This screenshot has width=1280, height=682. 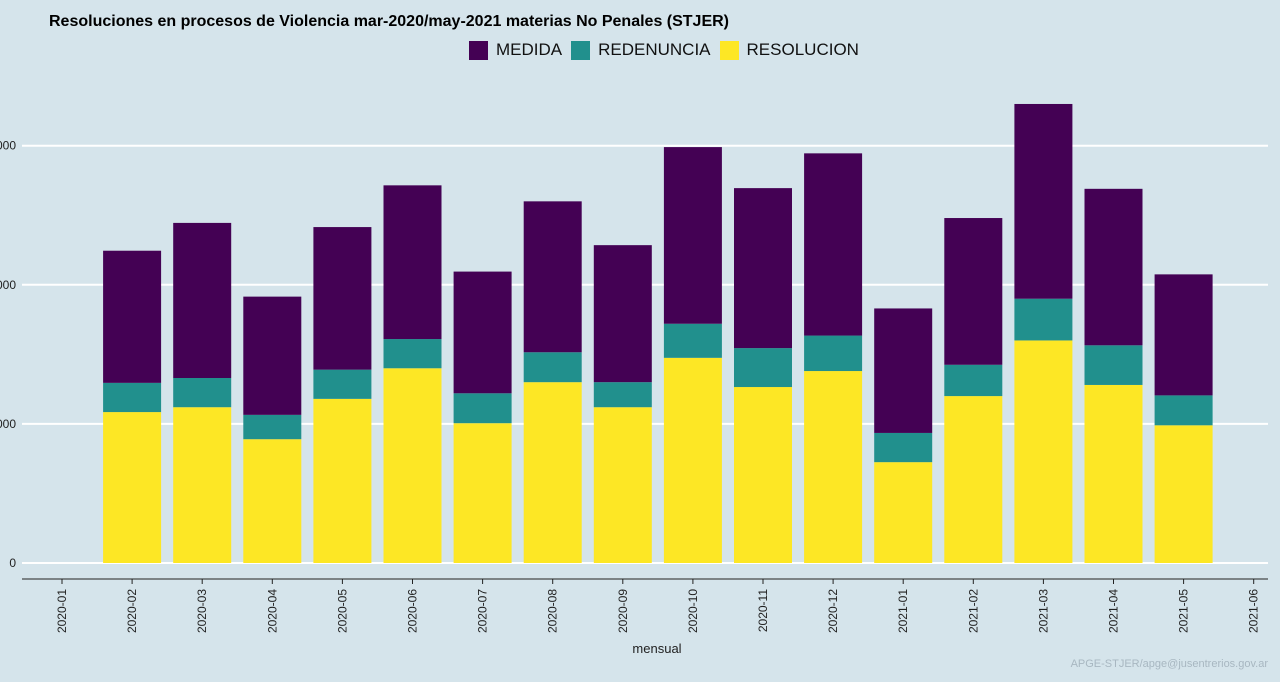 I want to click on legend-item-medida: MEDIDA, so click(x=515, y=50).